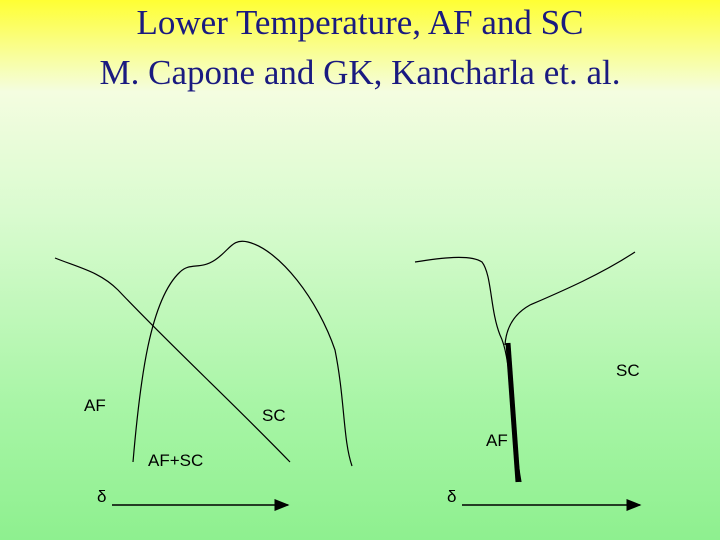  What do you see at coordinates (360, 72) in the screenshot?
I see `title-line: M. Capone and GK, Kancharla et. al.` at bounding box center [360, 72].